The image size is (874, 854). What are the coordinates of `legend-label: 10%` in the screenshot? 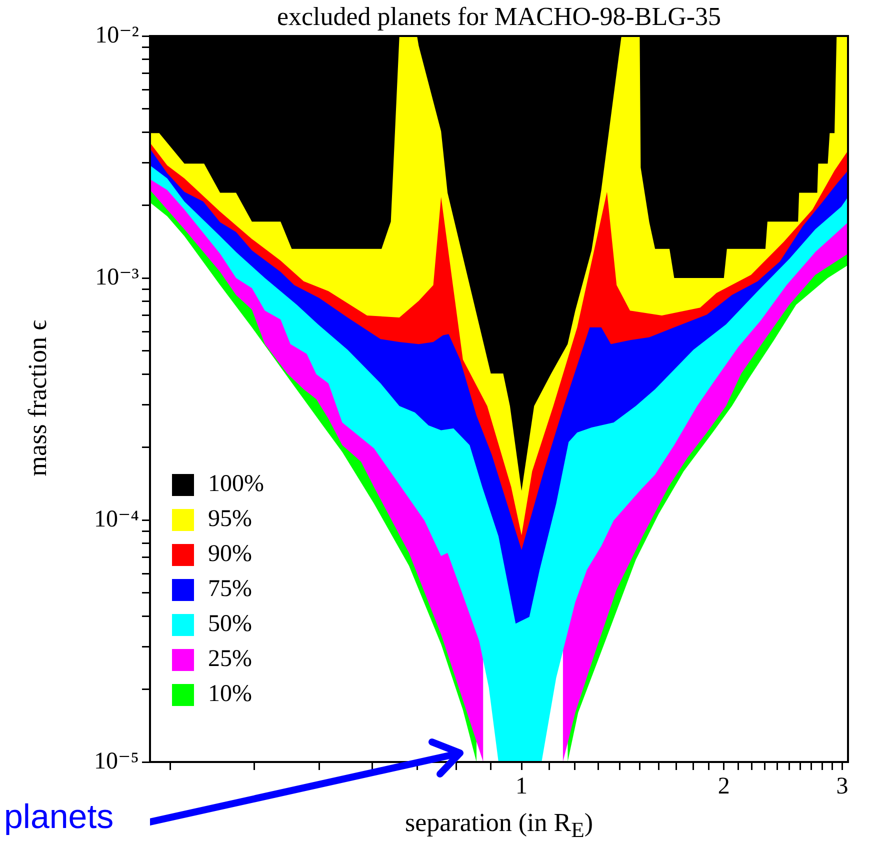 It's located at (230, 694).